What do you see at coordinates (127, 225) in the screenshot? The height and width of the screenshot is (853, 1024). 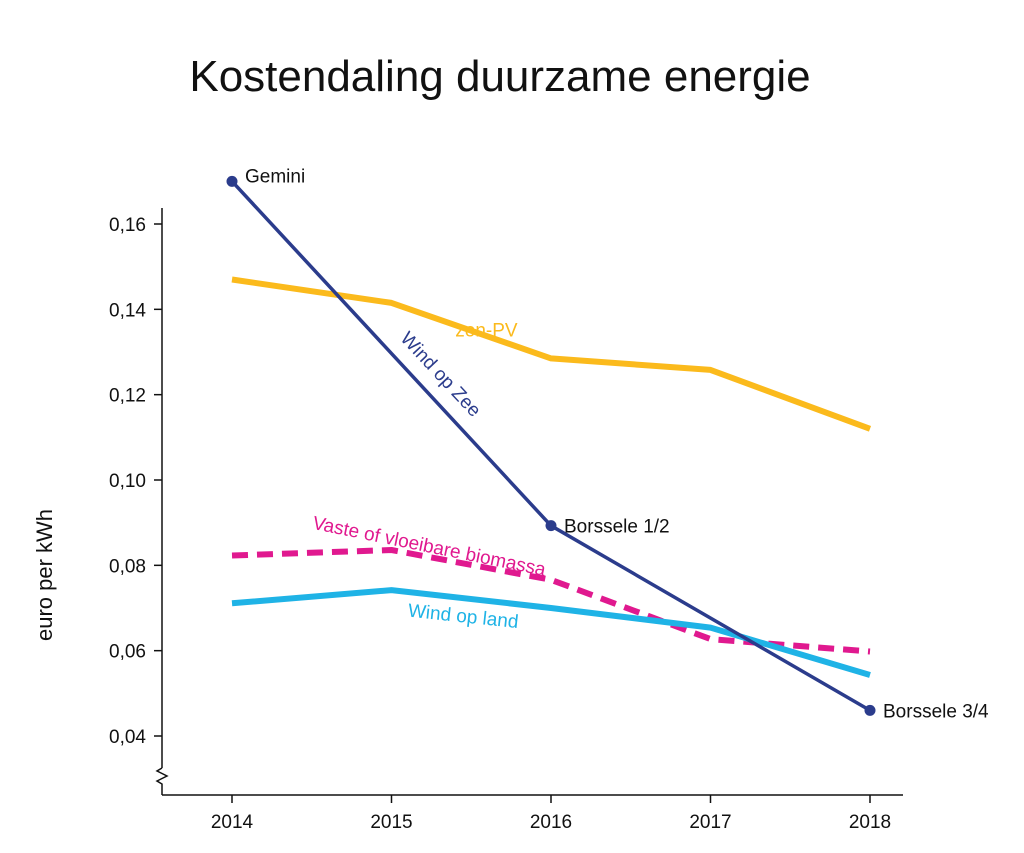 I see `y-tick-label: 0,16` at bounding box center [127, 225].